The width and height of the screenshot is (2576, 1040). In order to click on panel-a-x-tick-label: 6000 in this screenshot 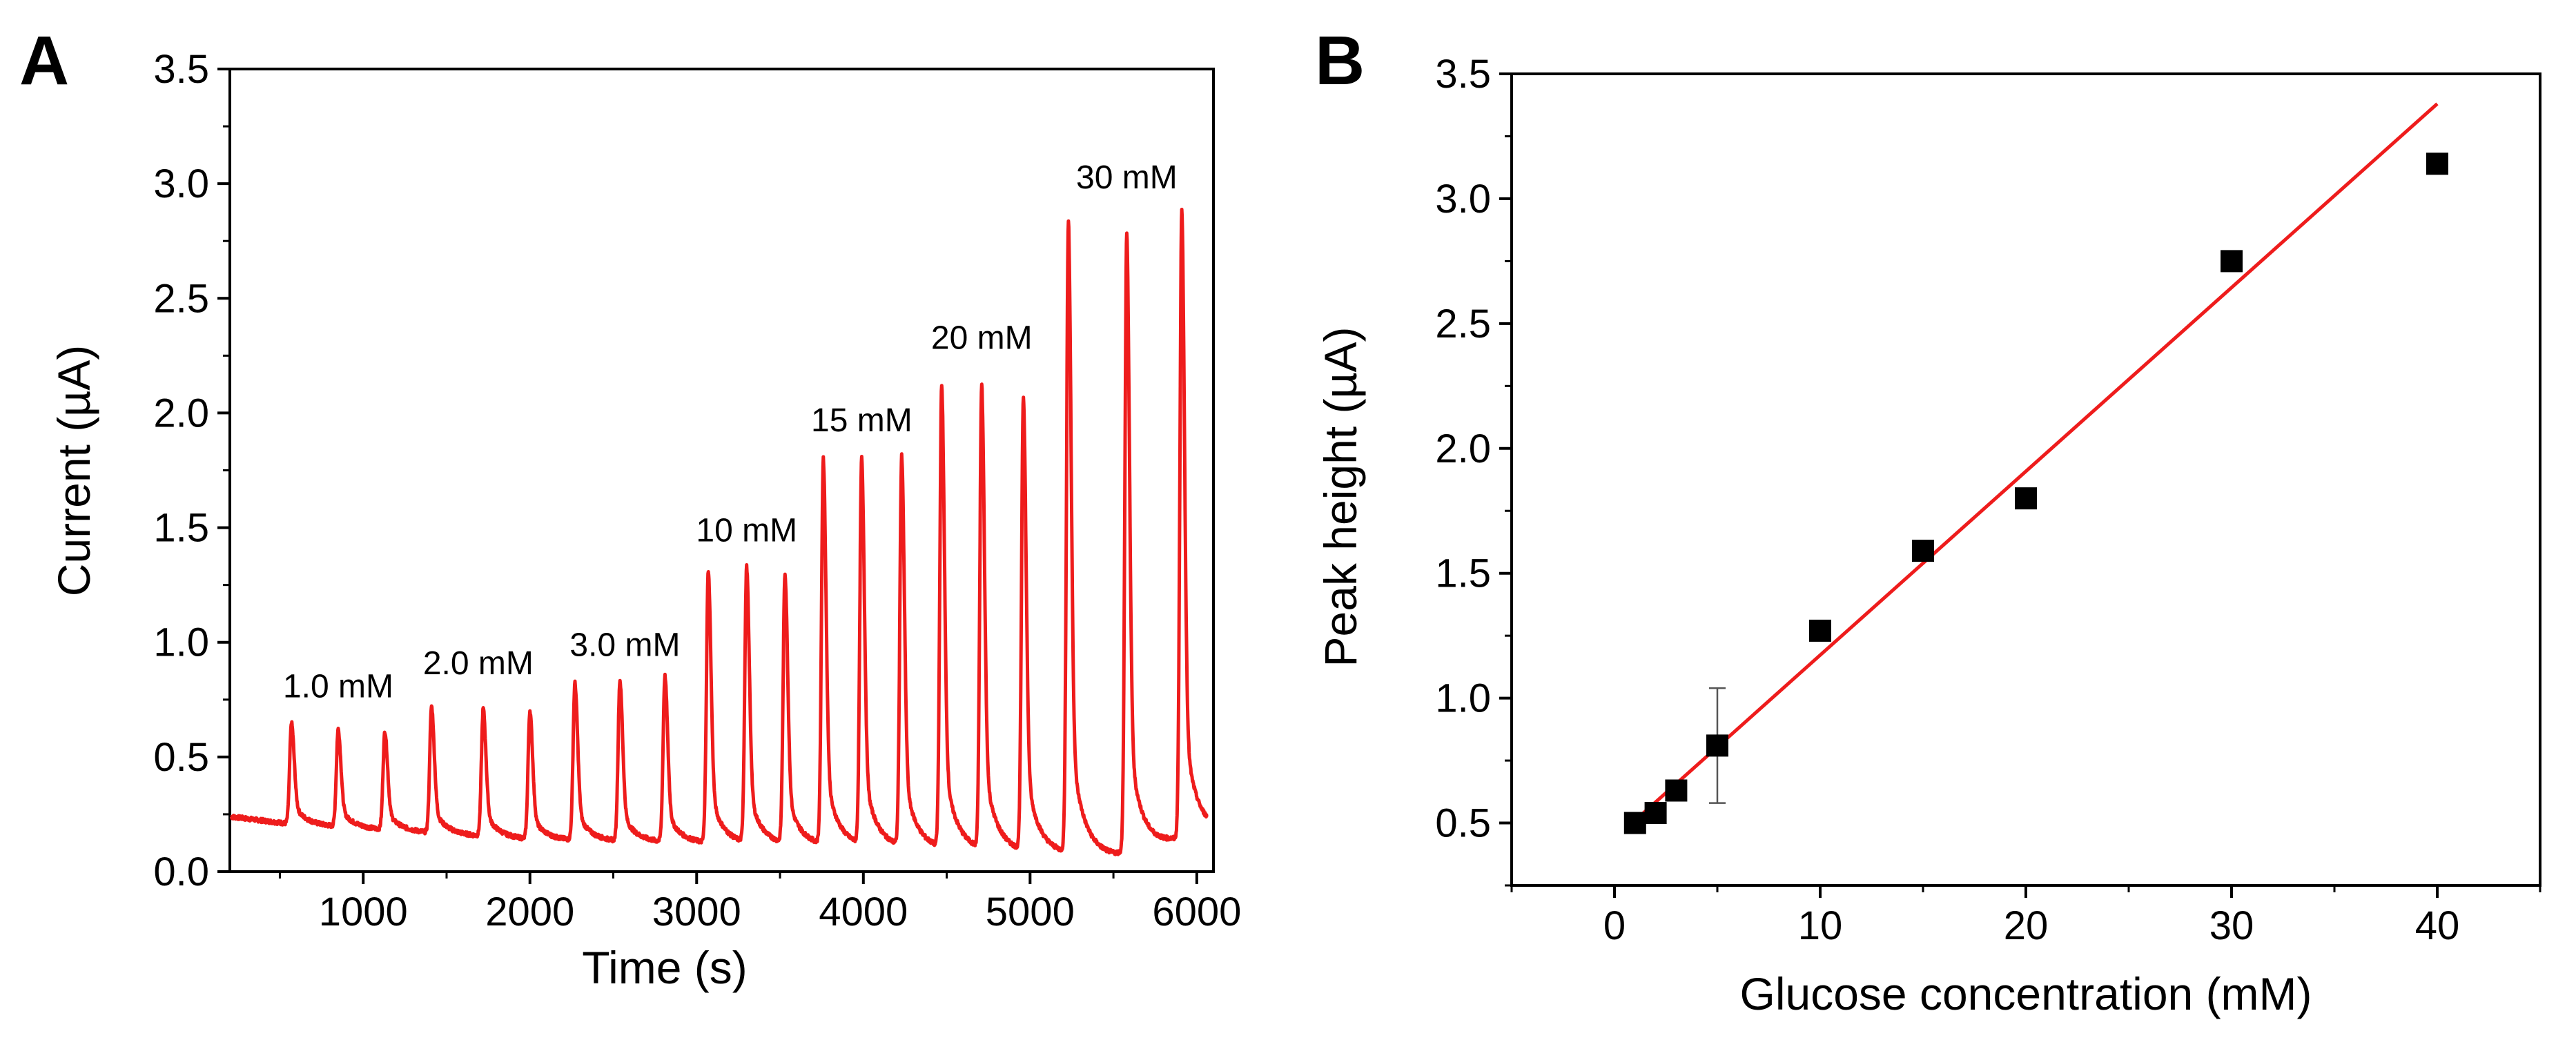, I will do `click(1196, 912)`.